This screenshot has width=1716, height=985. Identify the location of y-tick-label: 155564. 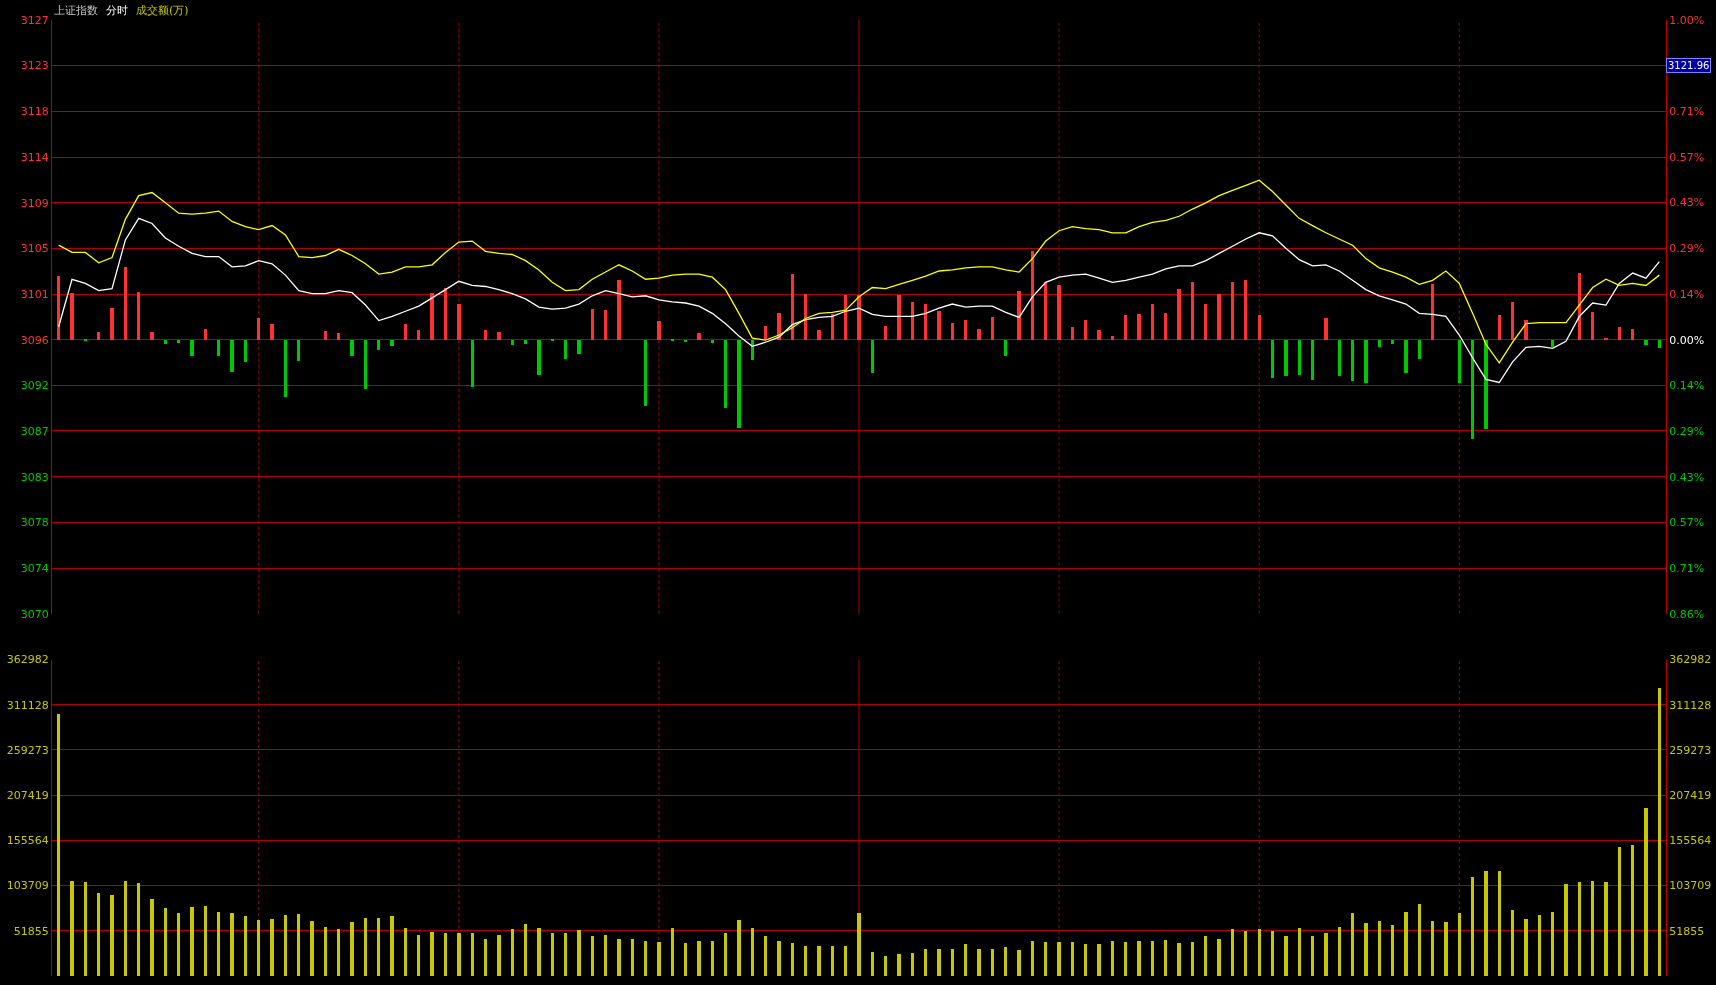
(27, 841).